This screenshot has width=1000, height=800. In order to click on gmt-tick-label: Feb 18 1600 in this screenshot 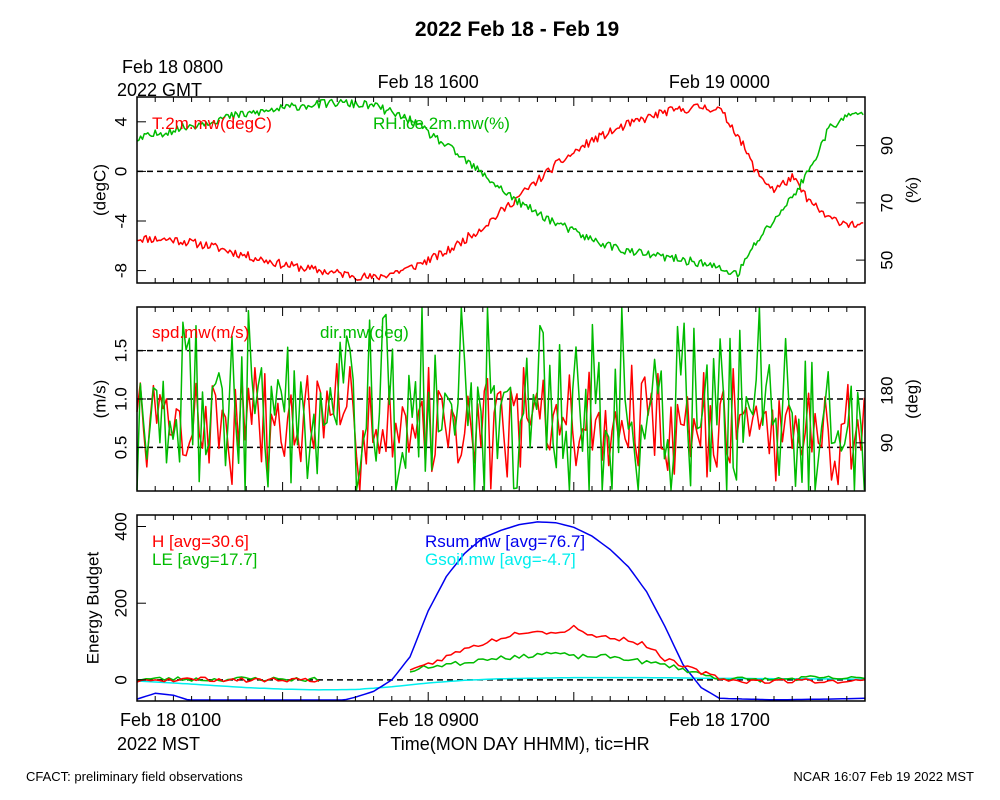, I will do `click(428, 82)`.